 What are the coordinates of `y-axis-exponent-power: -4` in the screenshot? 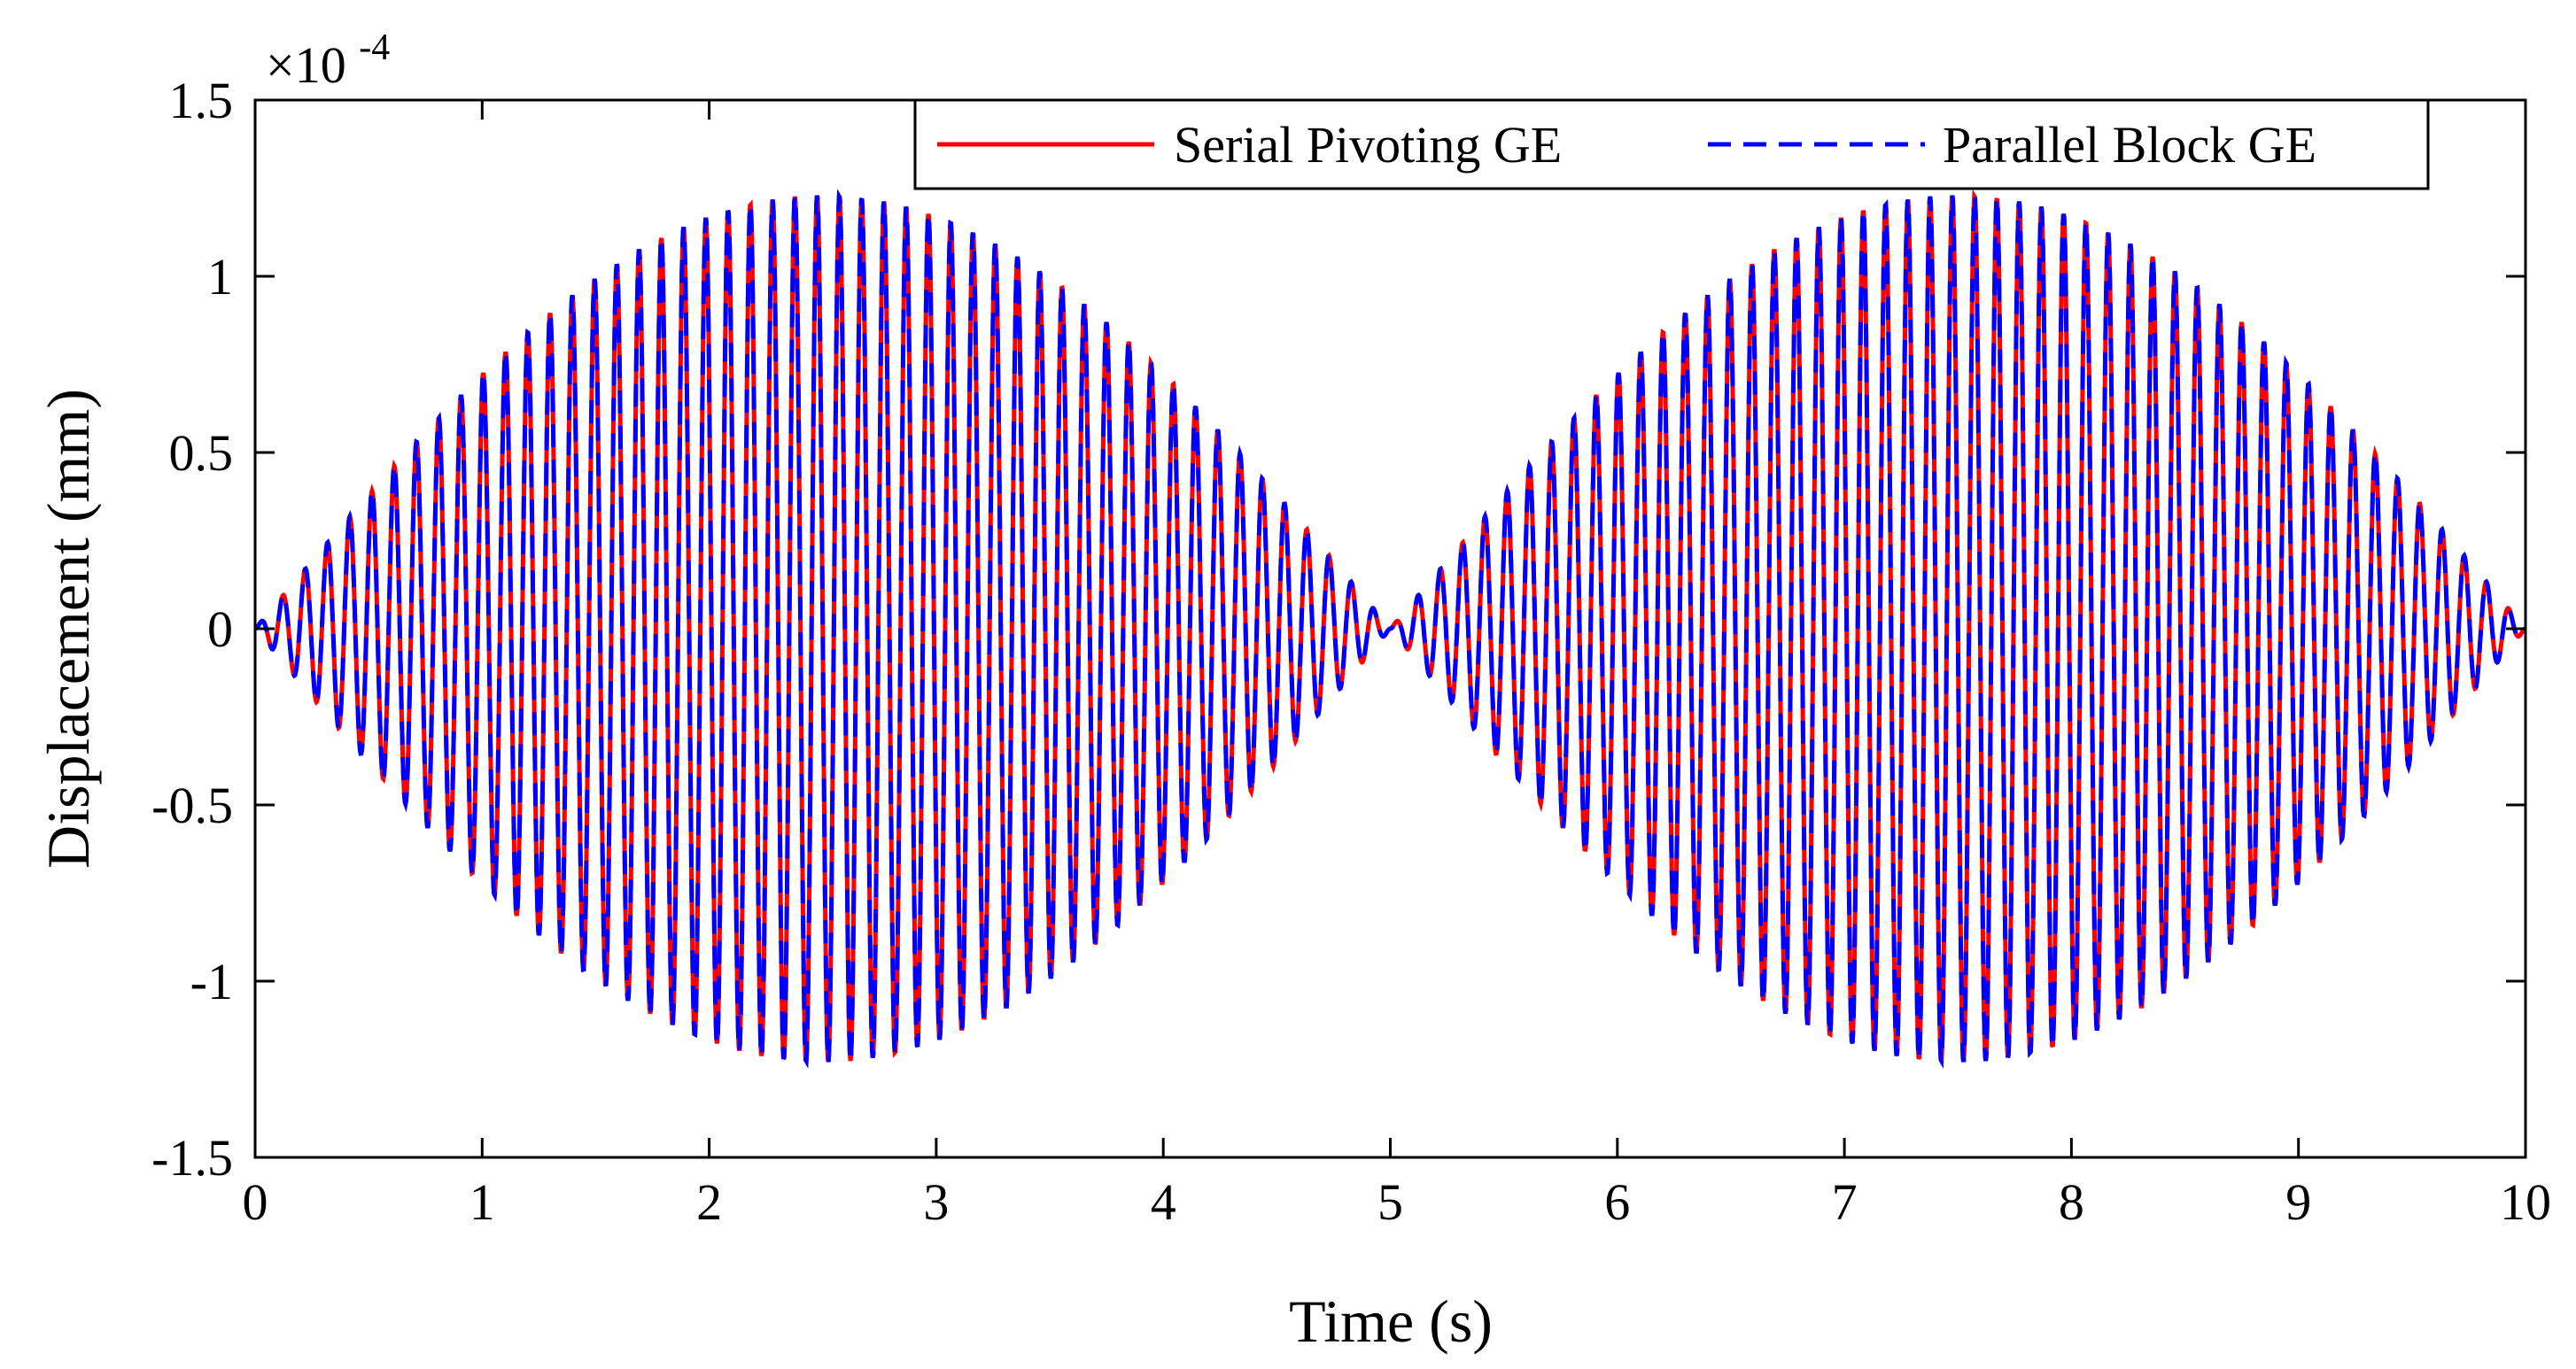 It's located at (374, 47).